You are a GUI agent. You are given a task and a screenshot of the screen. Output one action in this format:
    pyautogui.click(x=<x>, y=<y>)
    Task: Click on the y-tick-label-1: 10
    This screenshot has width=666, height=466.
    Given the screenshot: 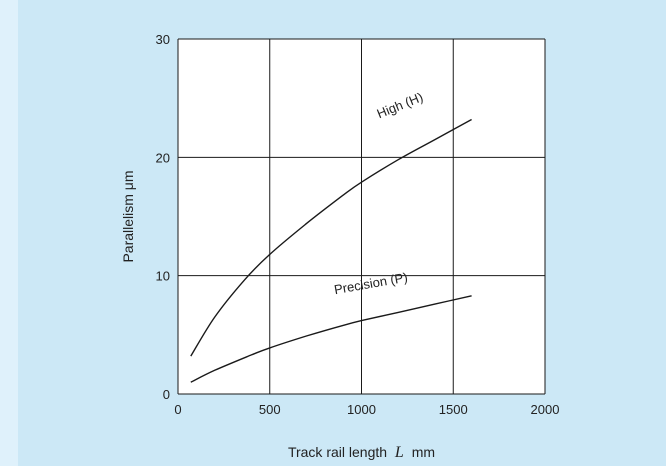 What is the action you would take?
    pyautogui.click(x=163, y=276)
    